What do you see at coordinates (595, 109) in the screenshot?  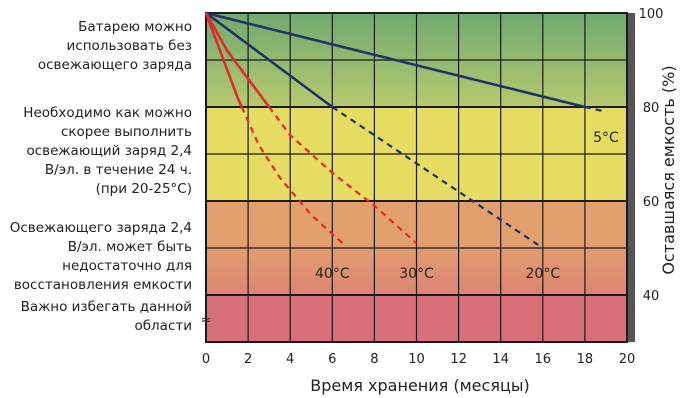 I see `curve-dashed-5c` at bounding box center [595, 109].